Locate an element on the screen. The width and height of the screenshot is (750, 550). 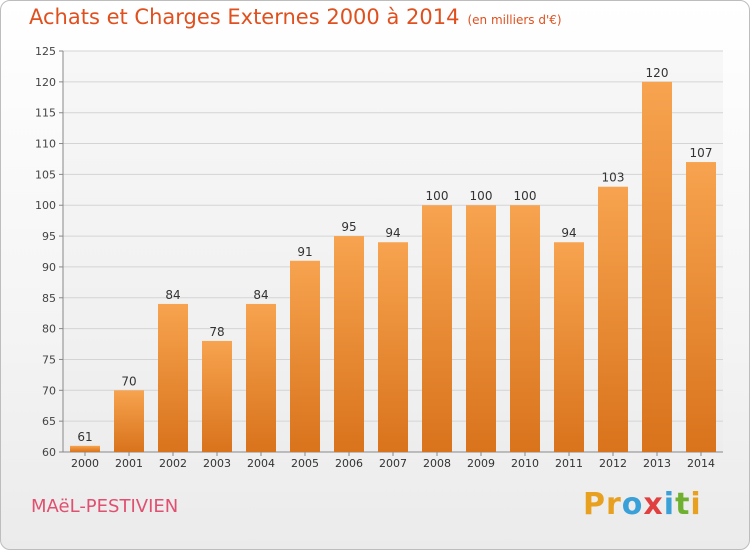
data-label: 103 is located at coordinates (613, 178).